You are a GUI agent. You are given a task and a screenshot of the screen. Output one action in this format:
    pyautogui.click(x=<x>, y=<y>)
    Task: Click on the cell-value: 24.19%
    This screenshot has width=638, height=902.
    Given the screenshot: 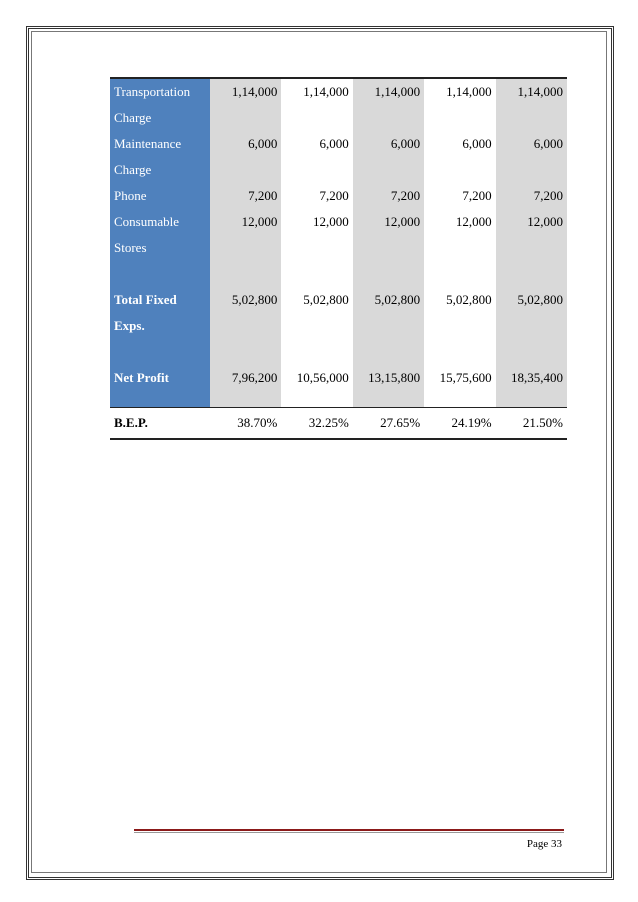 What is the action you would take?
    pyautogui.click(x=460, y=423)
    